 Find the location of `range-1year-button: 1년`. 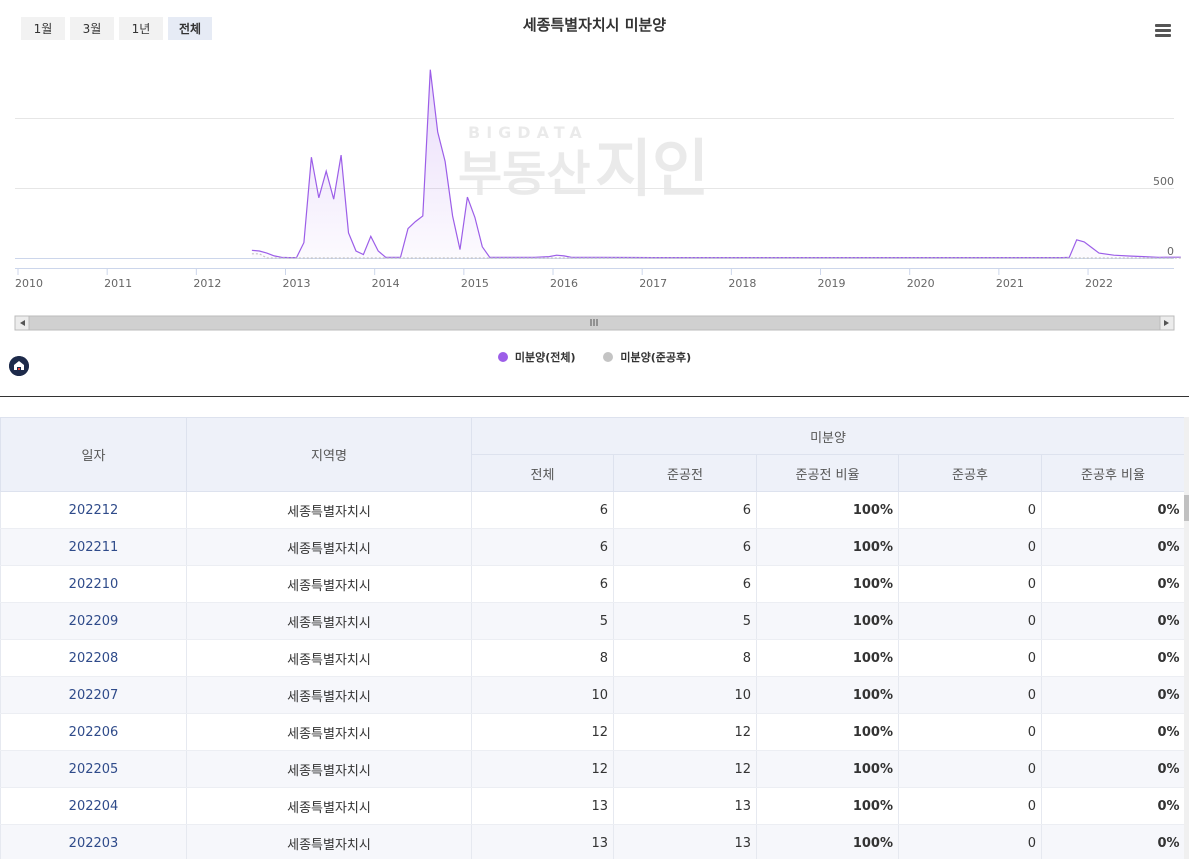

range-1year-button: 1년 is located at coordinates (141, 28).